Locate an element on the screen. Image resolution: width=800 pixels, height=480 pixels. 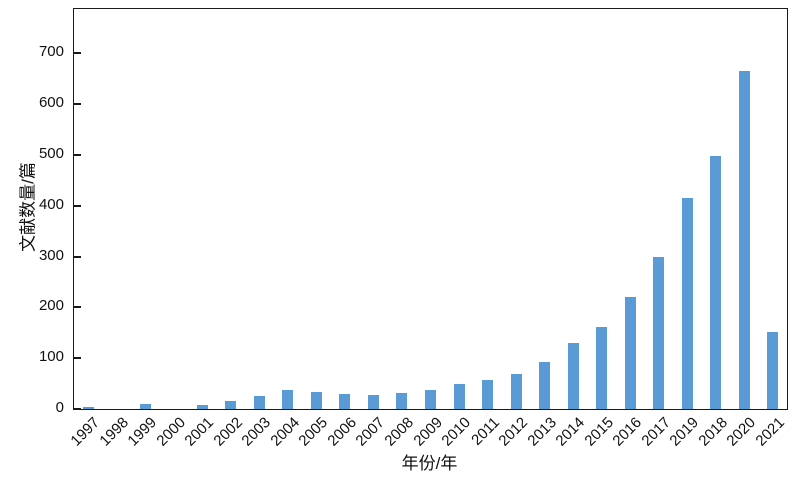
x-tick-label-2010: 2010 is located at coordinates (456, 432).